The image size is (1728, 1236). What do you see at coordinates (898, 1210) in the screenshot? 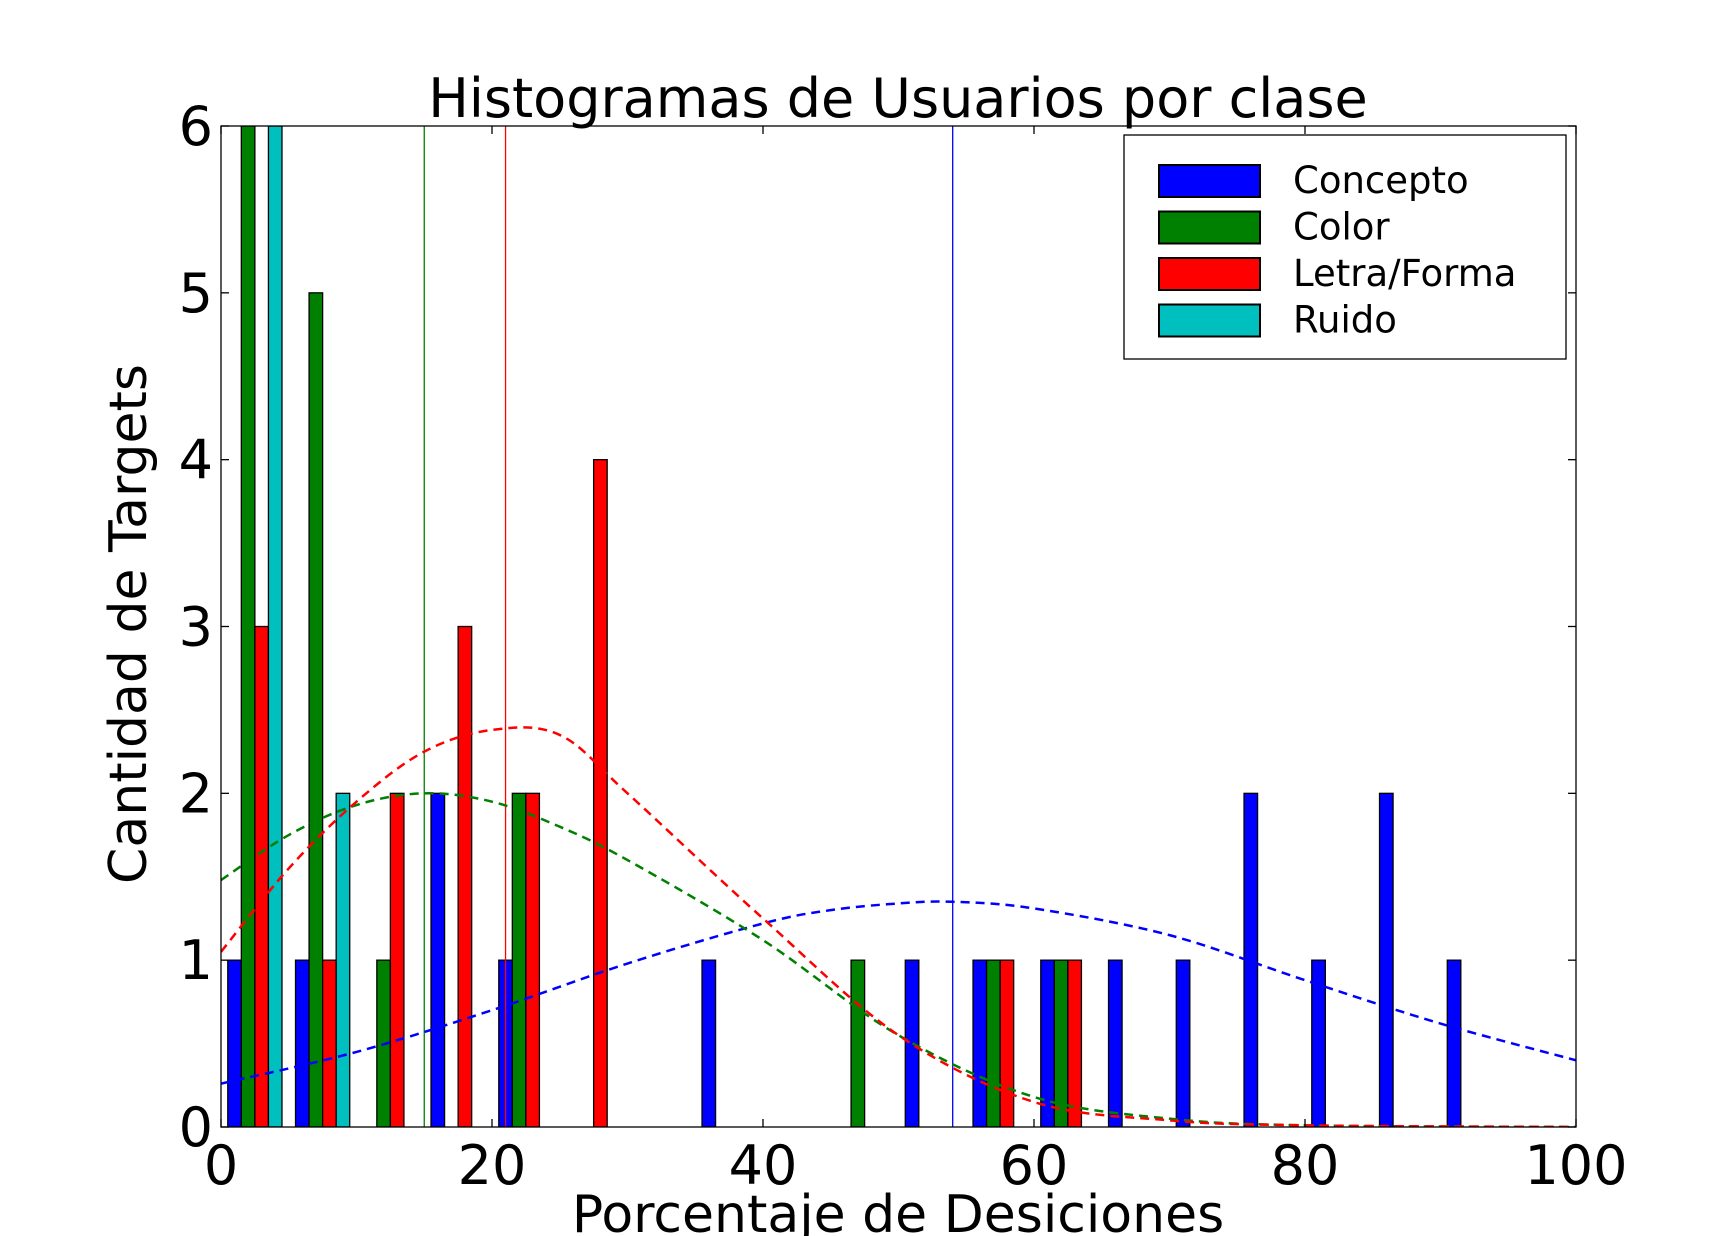
I see `x-axis-label: Porcentaje de Desiciones` at bounding box center [898, 1210].